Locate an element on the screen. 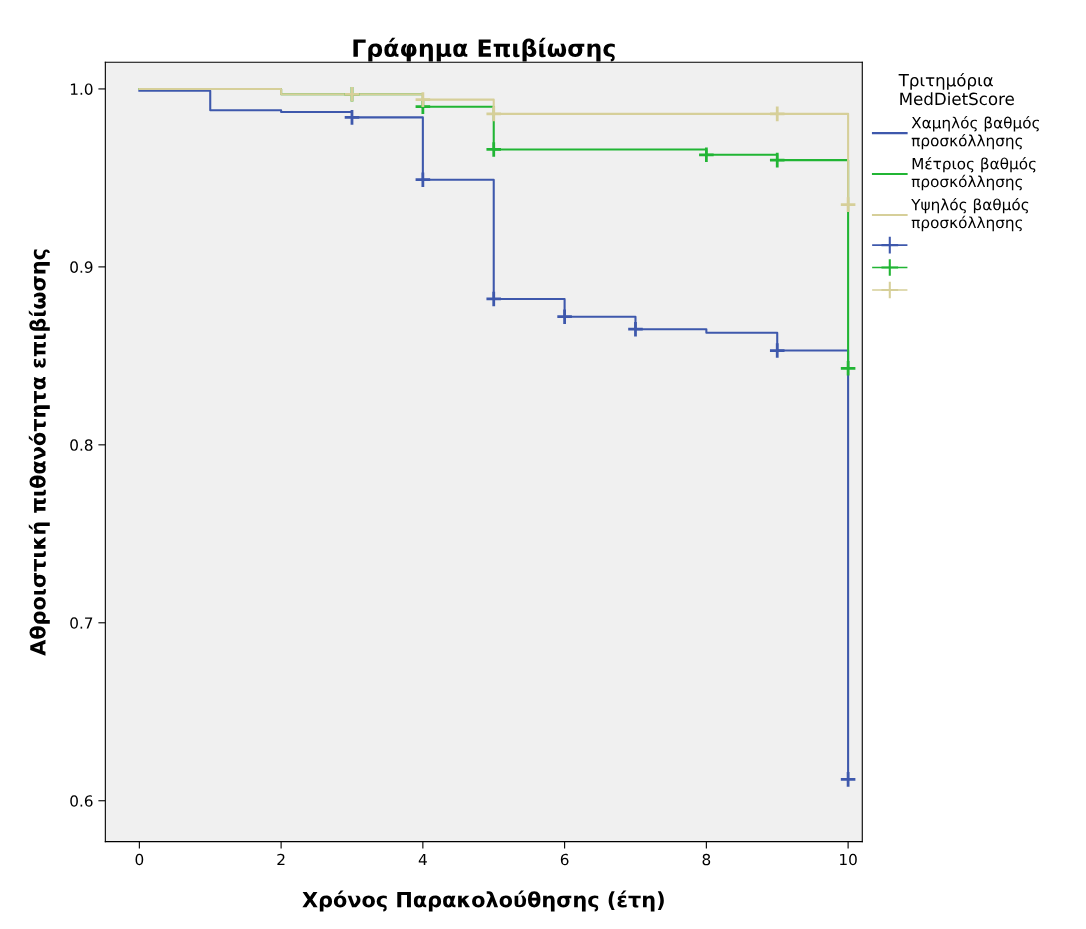  legend-label: Μέτριος βαθμός προσκόλλησης is located at coordinates (973, 173).